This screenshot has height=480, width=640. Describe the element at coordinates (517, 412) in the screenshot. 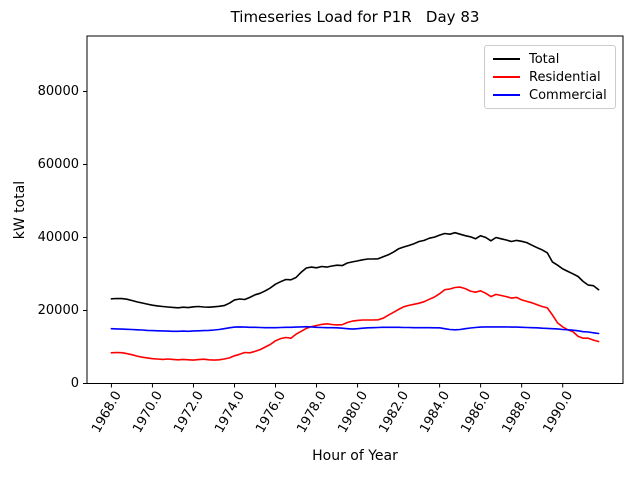

I see `x-tick-label: 1988.0` at that location.